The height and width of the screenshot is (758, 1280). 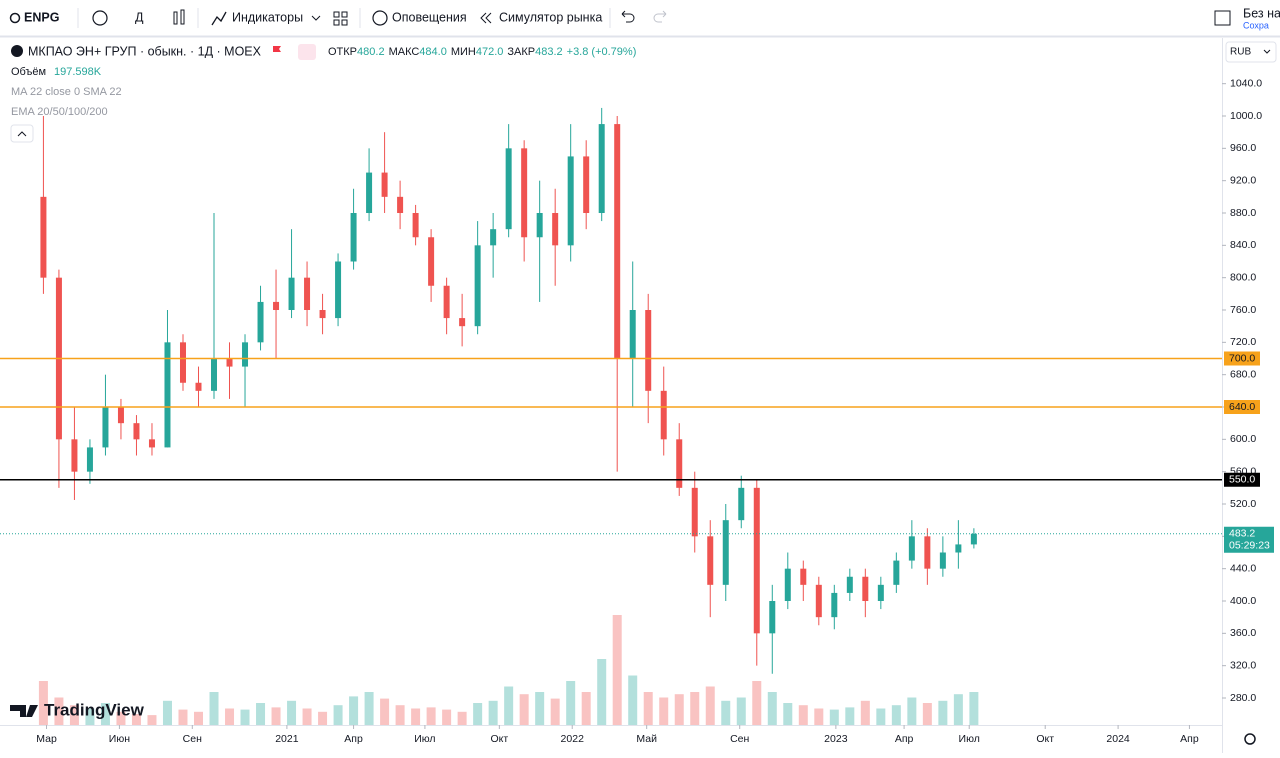 I want to click on y-tick-label: 1040.0, so click(x=1246, y=83).